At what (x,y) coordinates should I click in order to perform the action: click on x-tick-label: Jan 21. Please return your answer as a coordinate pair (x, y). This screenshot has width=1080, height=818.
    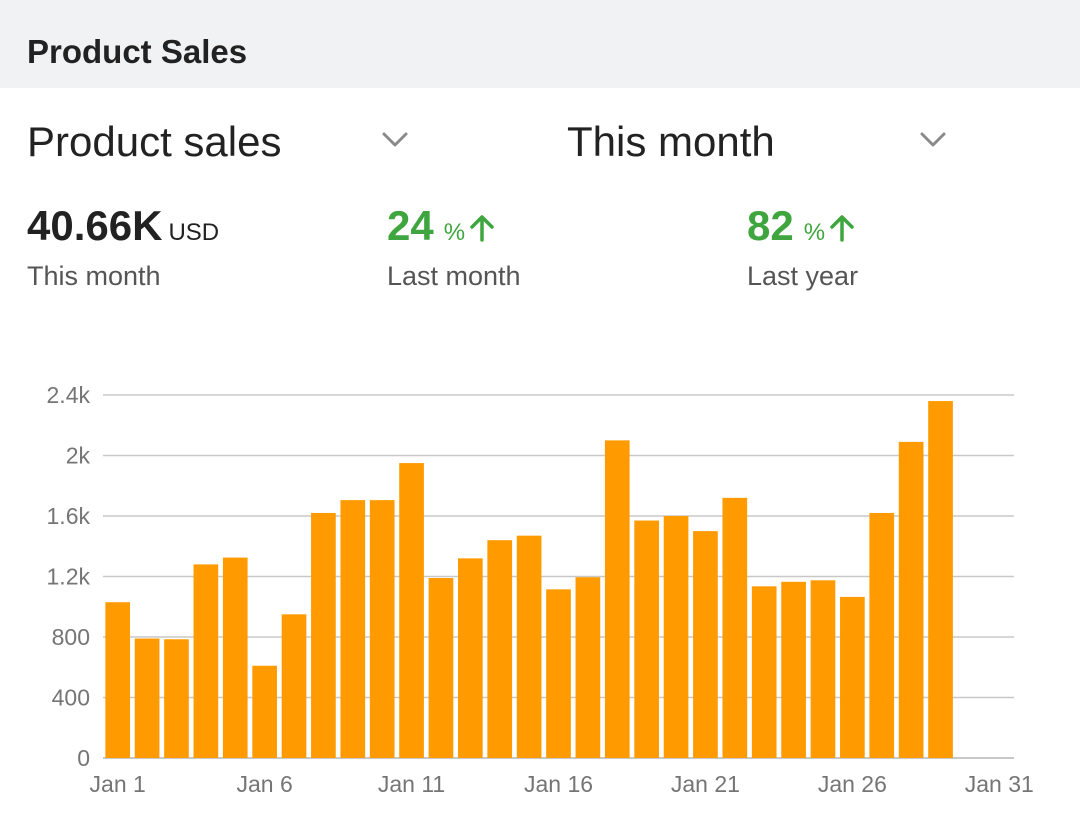
    Looking at the image, I should click on (705, 784).